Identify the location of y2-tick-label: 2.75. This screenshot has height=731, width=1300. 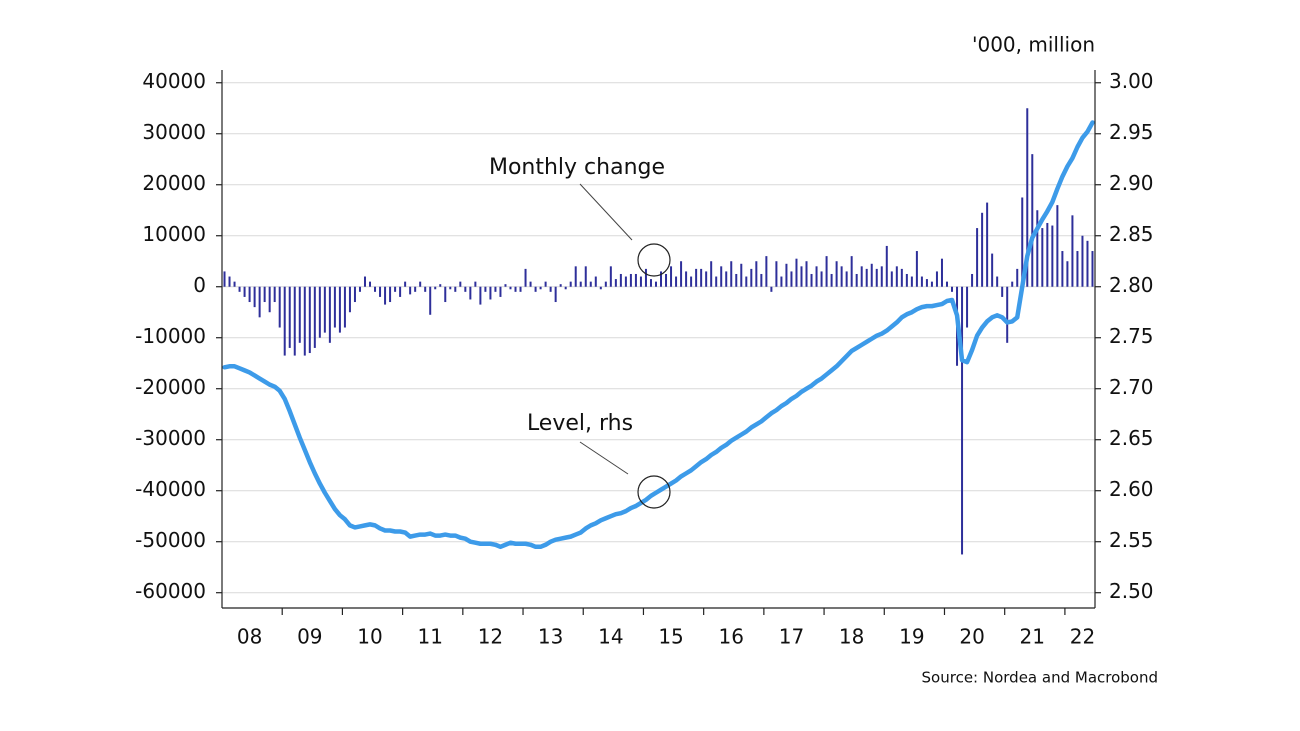
(1131, 336).